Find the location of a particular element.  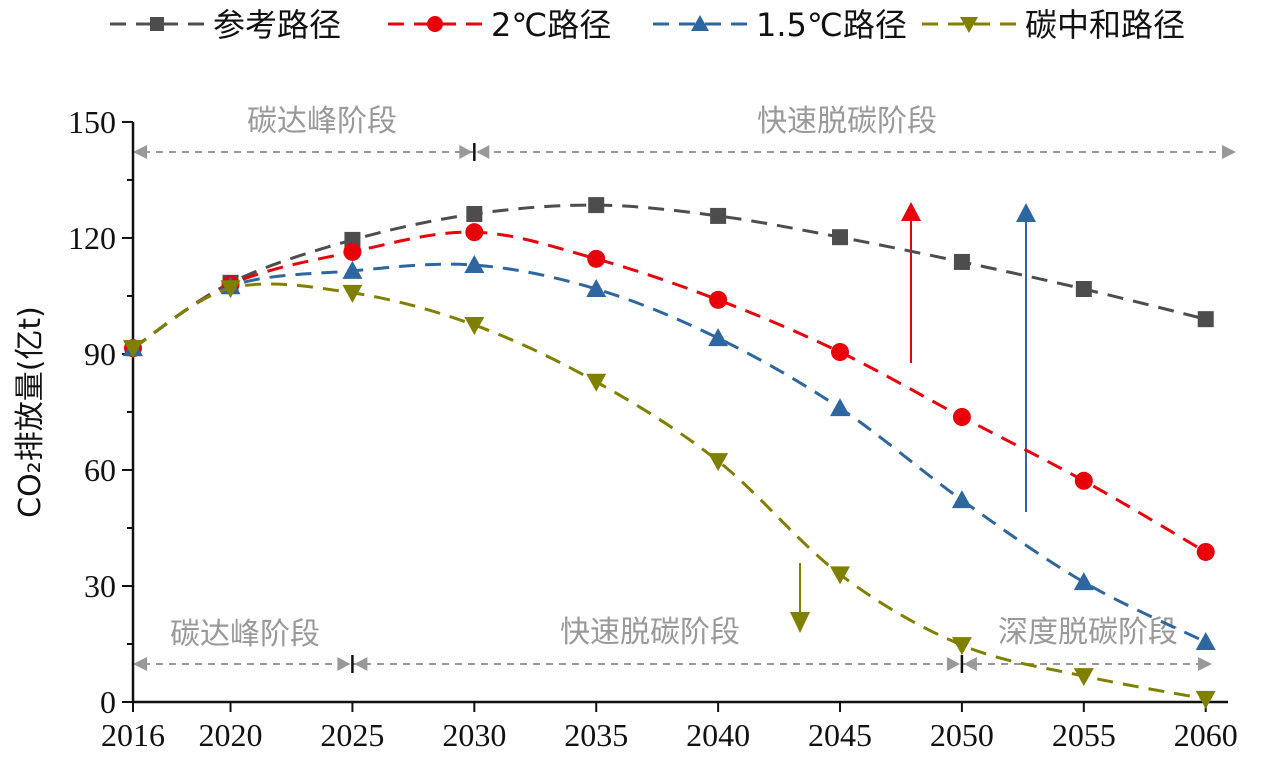

x-tick-label: 2040 is located at coordinates (718, 735).